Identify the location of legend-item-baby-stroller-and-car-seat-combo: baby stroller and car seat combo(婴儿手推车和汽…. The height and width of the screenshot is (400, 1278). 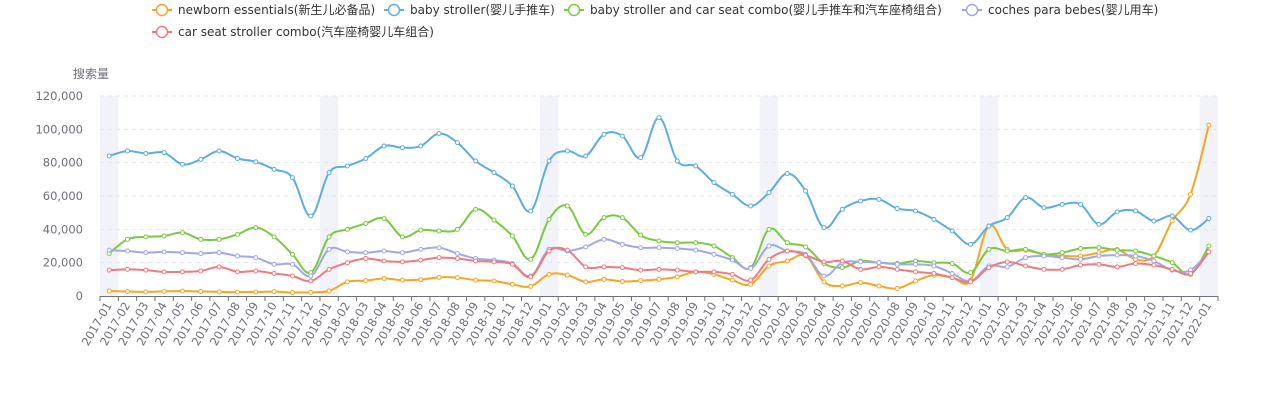
(753, 9).